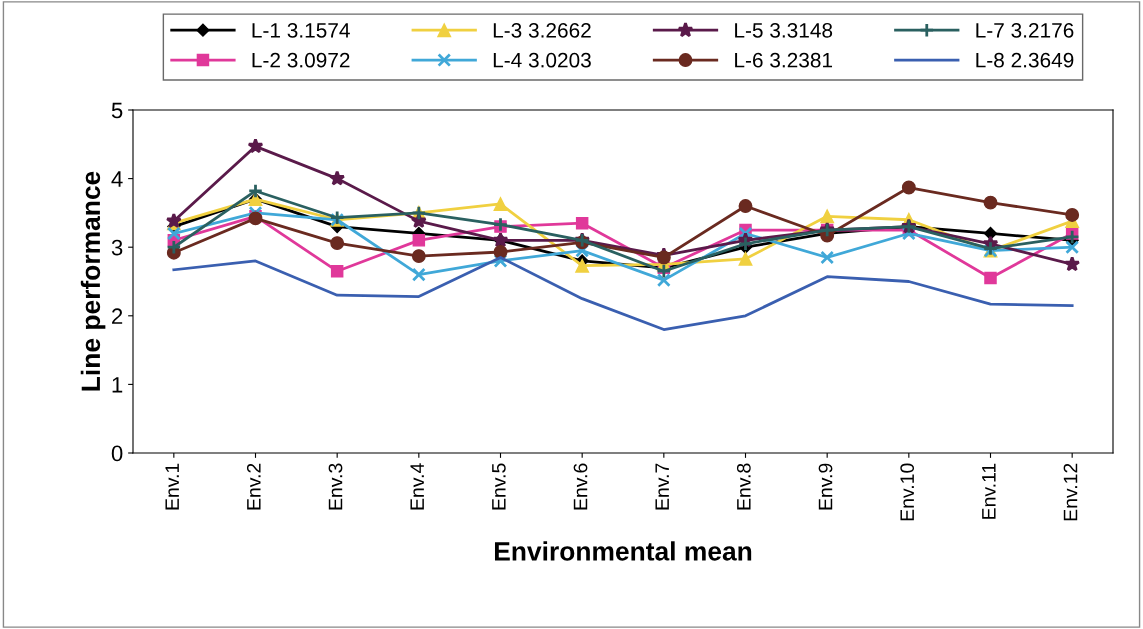 The width and height of the screenshot is (1143, 629). Describe the element at coordinates (1025, 60) in the screenshot. I see `legend-label: L-8 2.3649` at that location.